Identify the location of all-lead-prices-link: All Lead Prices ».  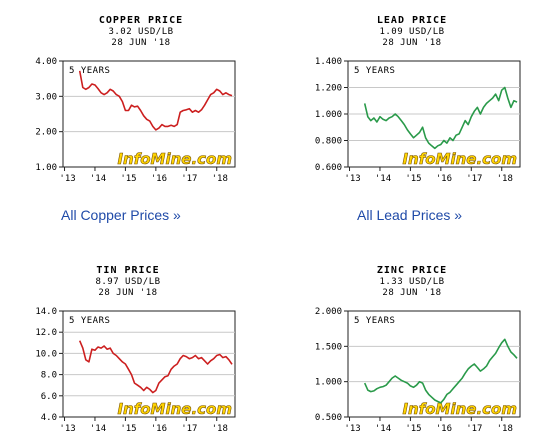
(410, 215).